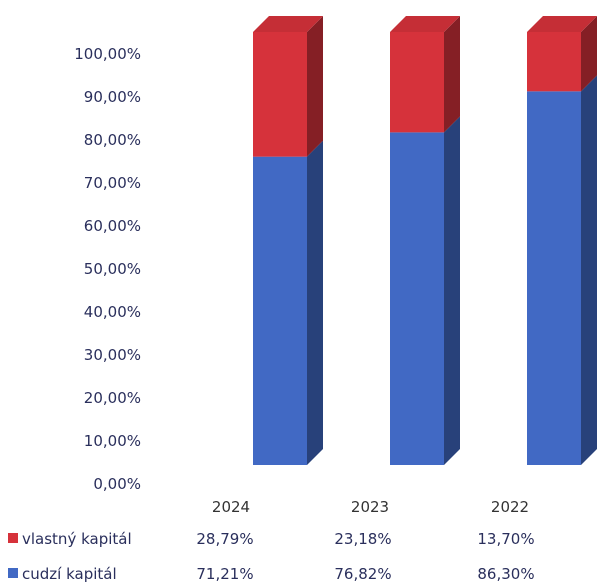  Describe the element at coordinates (77, 539) in the screenshot. I see `legend-label: vlastný kapitál` at that location.